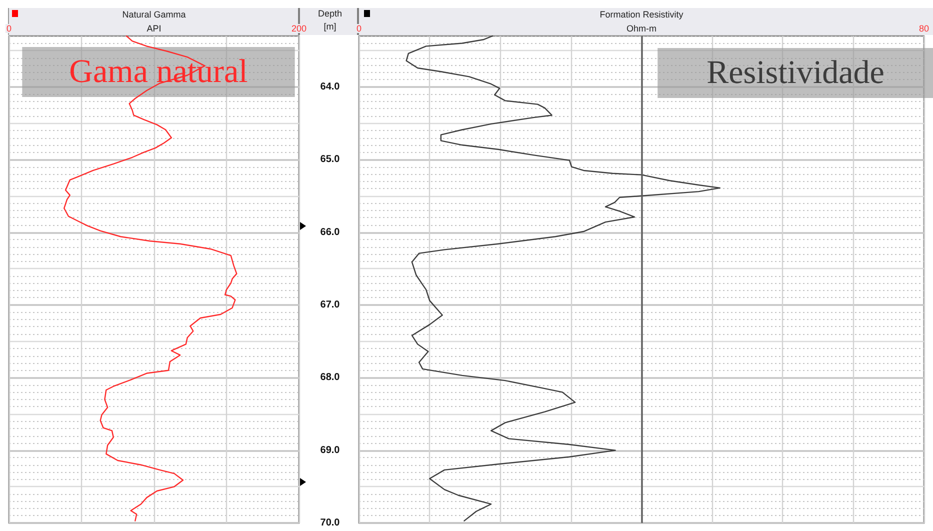  Describe the element at coordinates (154, 15) in the screenshot. I see `chart-title: Natural Gamma` at that location.